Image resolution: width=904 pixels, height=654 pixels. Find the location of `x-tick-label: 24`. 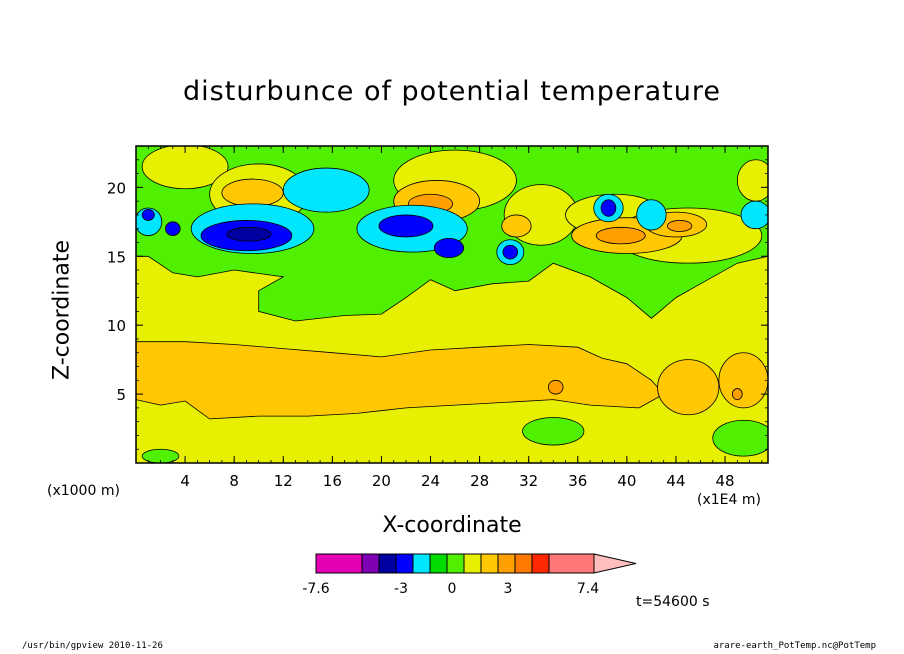

x-tick-label: 24 is located at coordinates (430, 481).